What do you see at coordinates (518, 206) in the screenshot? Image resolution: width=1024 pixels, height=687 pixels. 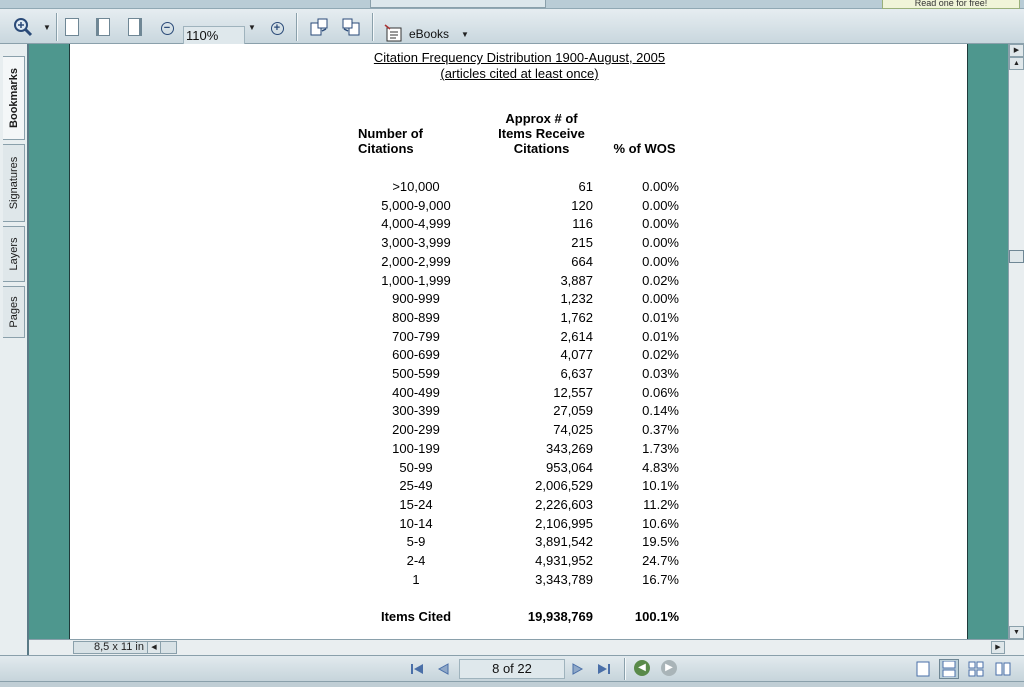 I see `table-row: 5,000-9,000 120 0.00%` at bounding box center [518, 206].